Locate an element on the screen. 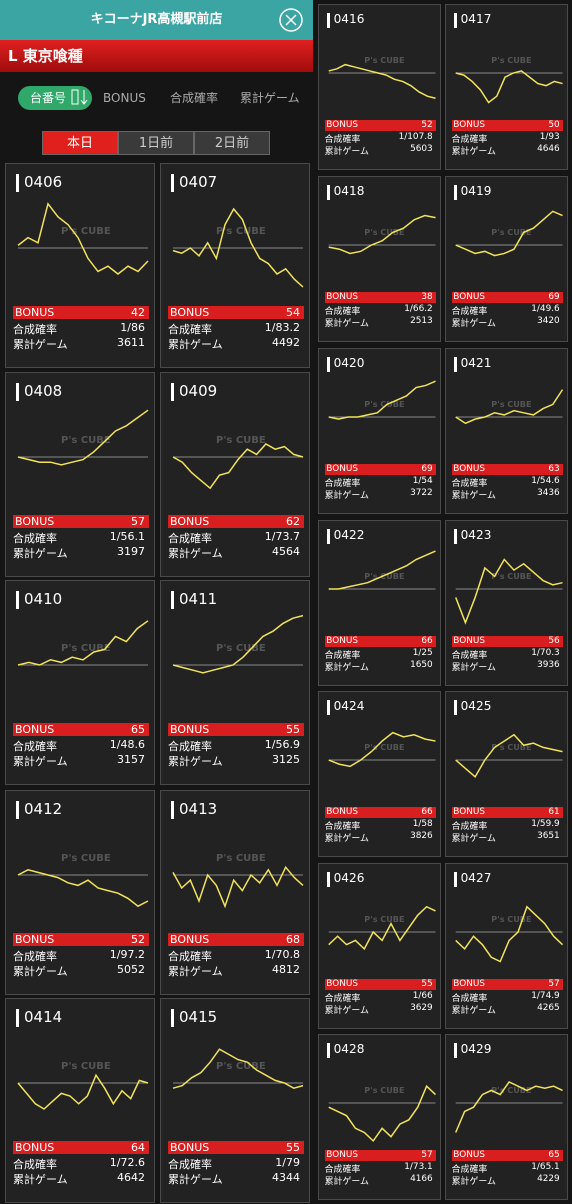 Image resolution: width=572 pixels, height=1204 pixels. sort-option: BONUS is located at coordinates (124, 98).